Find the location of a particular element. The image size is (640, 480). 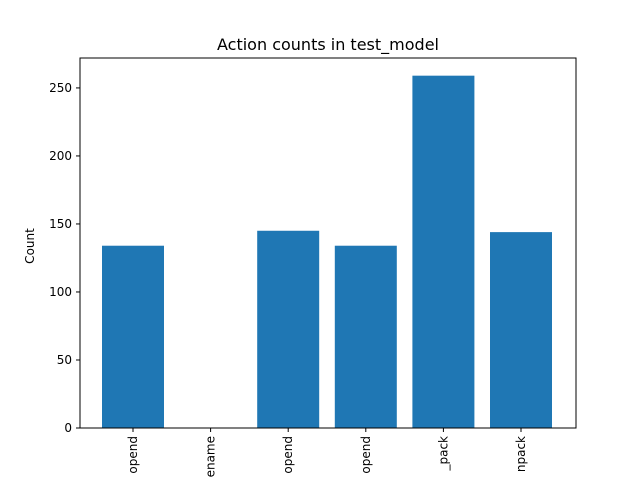

y-tick-label-3: 150 is located at coordinates (60, 224).